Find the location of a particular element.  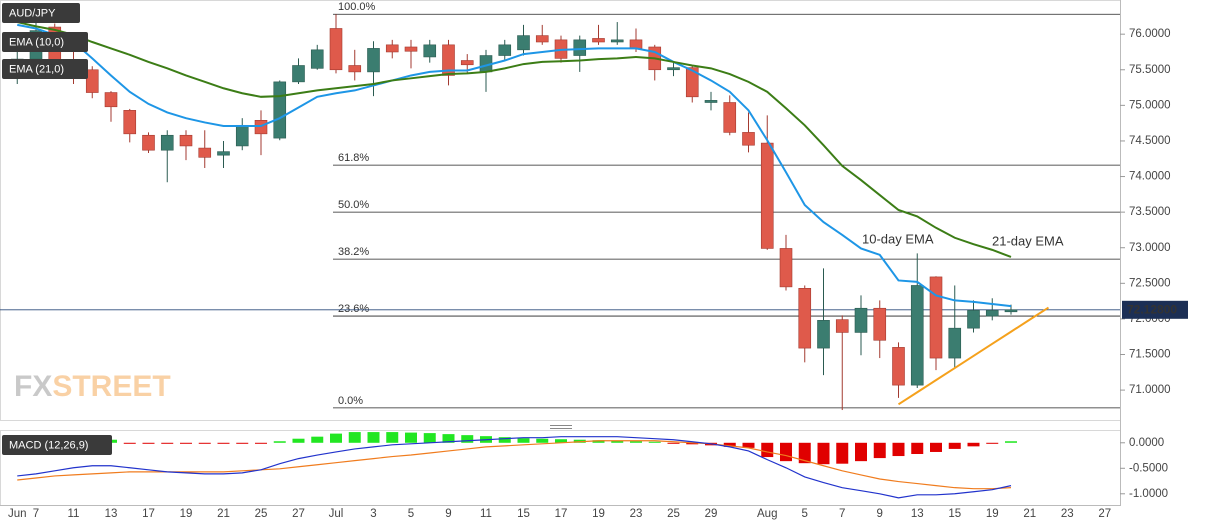

x-tick-label: 11 is located at coordinates (74, 514).